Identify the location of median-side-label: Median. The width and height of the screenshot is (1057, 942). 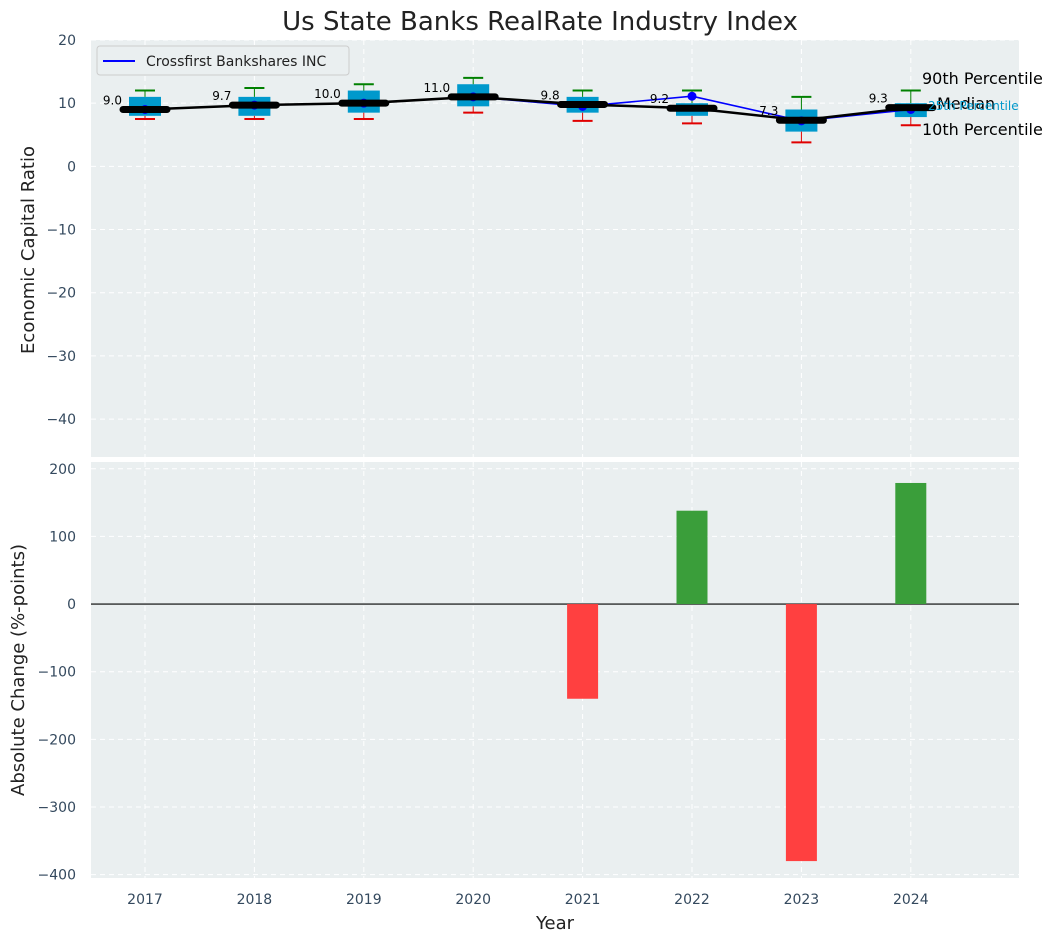
(966, 103).